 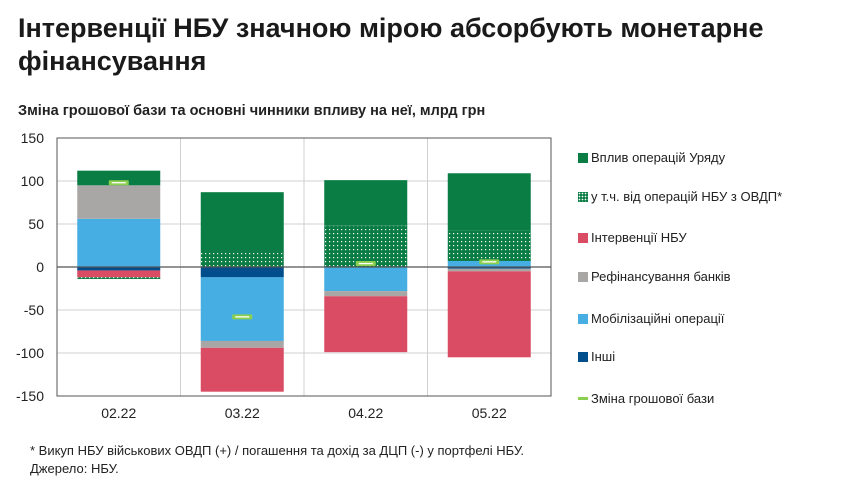 What do you see at coordinates (365, 413) in the screenshot?
I see `x-tick-label: 04.22` at bounding box center [365, 413].